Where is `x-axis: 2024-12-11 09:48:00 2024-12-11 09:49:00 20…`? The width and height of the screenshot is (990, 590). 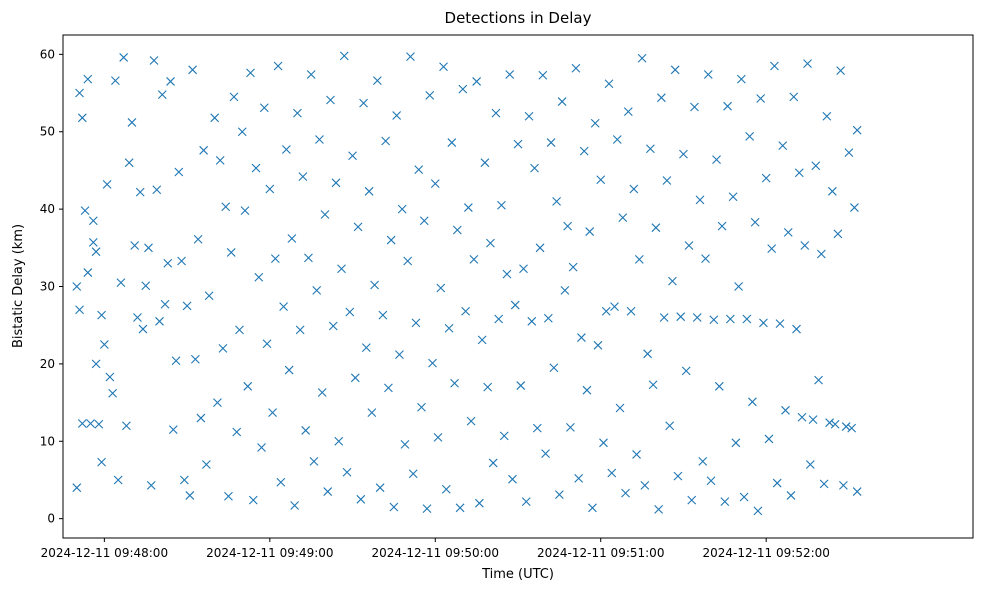
x-axis: 2024-12-11 09:48:00 2024-12-11 09:49:00 20… is located at coordinates (435, 549).